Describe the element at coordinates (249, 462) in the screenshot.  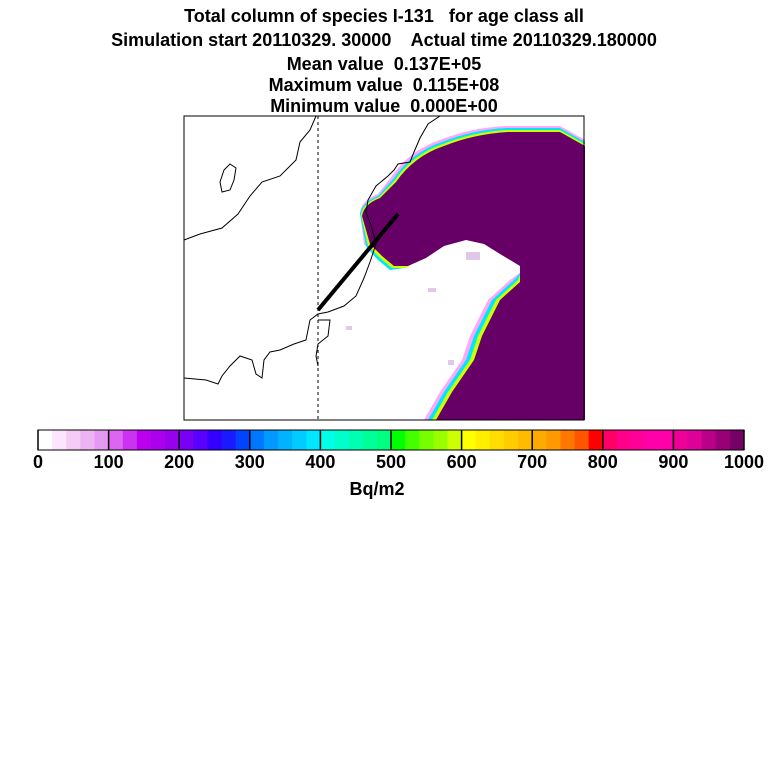
I see `colorbar-tick-label: 300` at that location.